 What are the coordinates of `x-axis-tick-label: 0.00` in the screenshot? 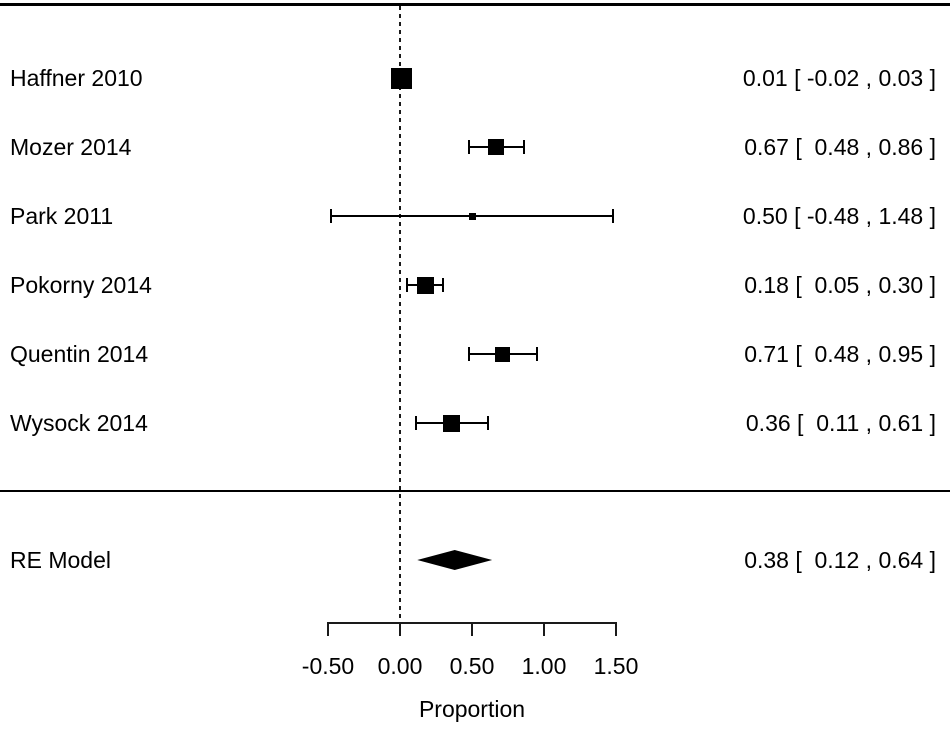 It's located at (400, 666).